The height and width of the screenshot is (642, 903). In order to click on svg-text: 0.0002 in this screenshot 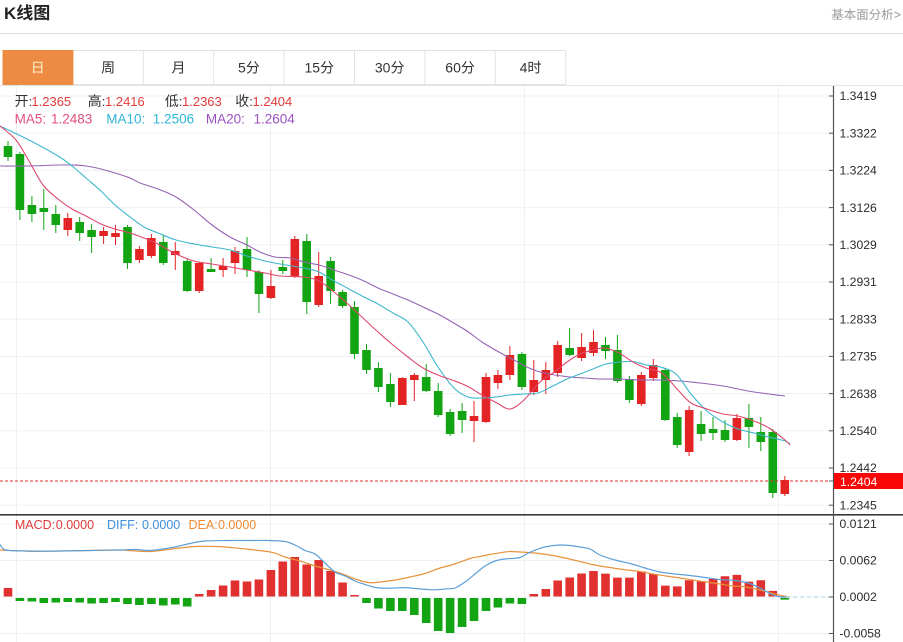, I will do `click(858, 597)`.